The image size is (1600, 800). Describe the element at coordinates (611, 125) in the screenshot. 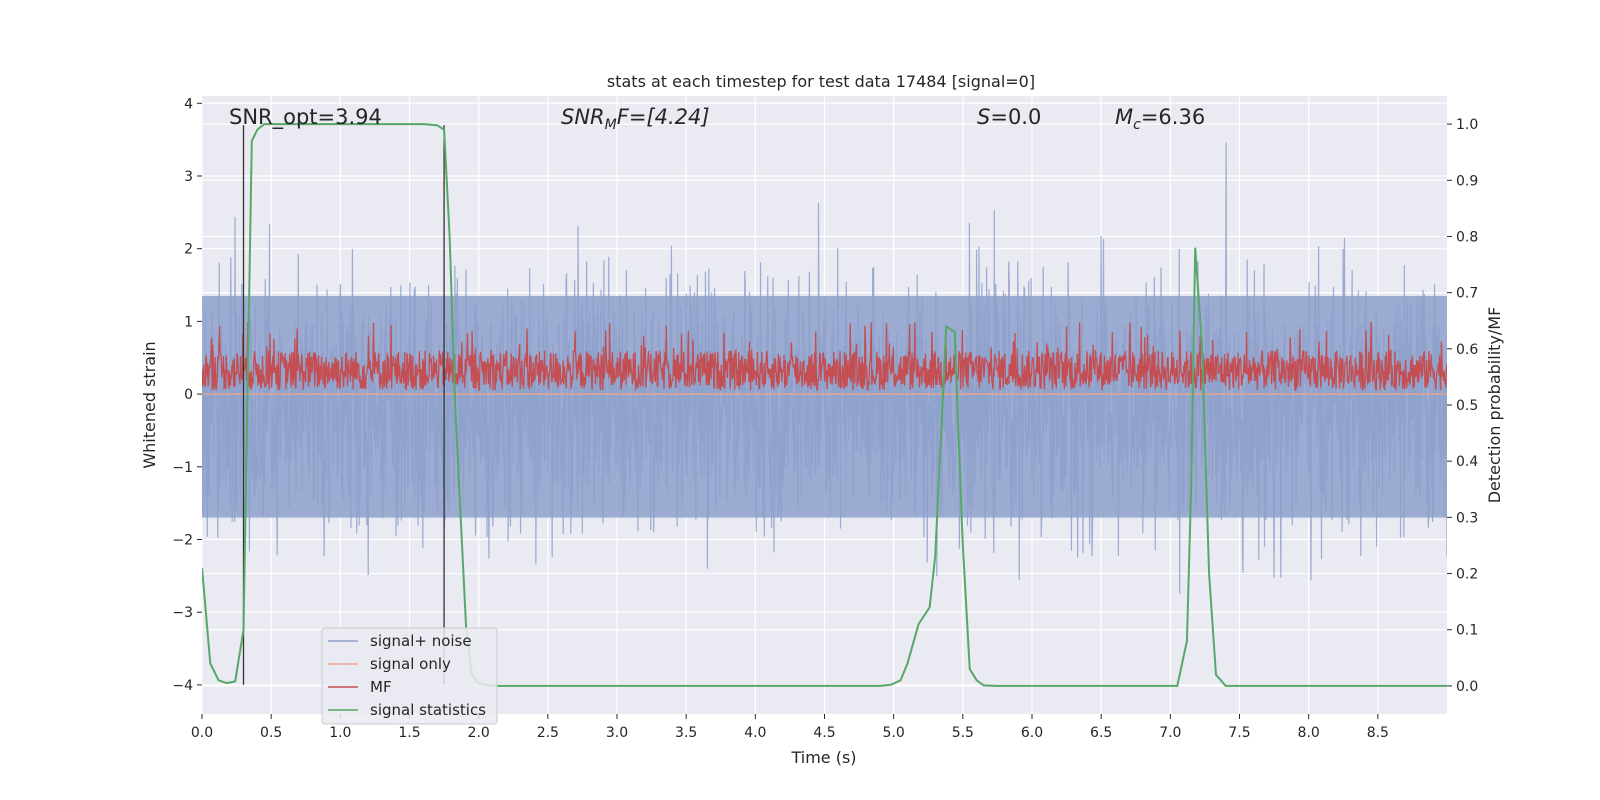

I see `annotation-snr-mf-sub: M` at that location.